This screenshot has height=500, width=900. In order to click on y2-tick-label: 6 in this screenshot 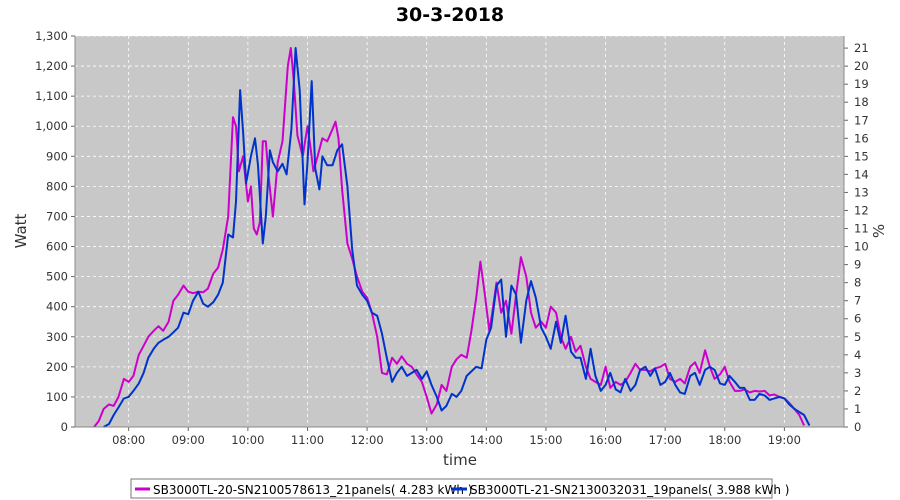, I will do `click(857, 319)`.